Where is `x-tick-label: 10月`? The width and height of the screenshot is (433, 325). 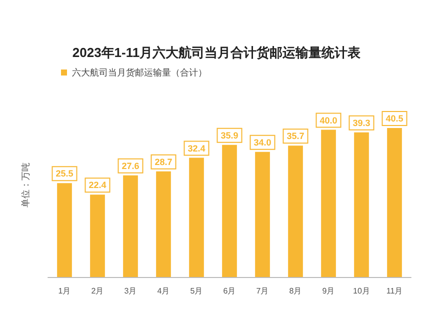 x-tick-label: 10月 is located at coordinates (361, 291).